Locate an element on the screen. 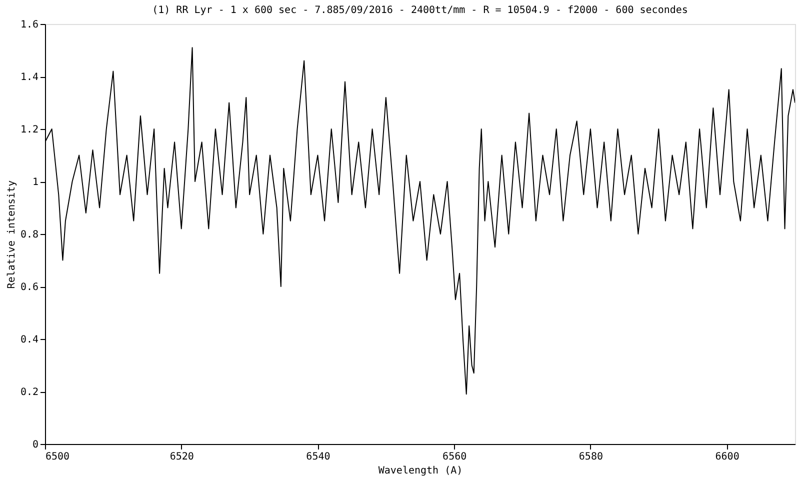 The height and width of the screenshot is (480, 800). y-tick-label: 0 is located at coordinates (35, 445).